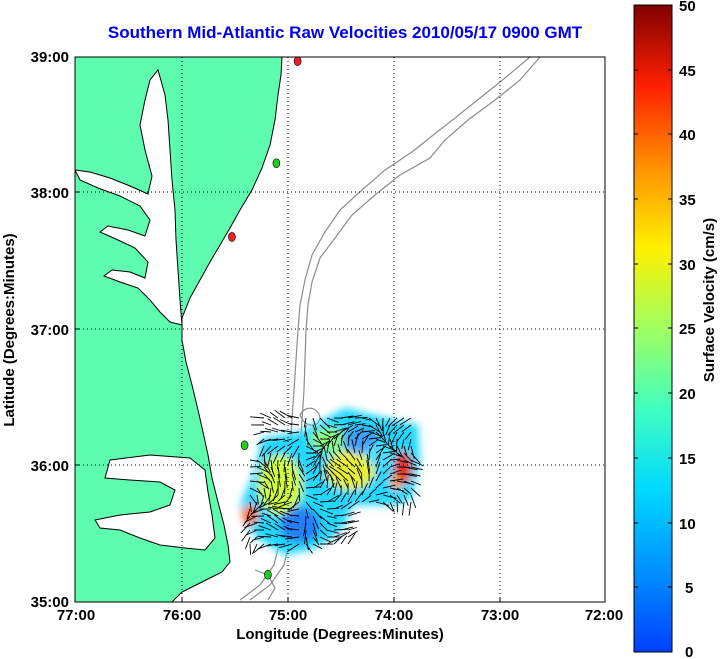 The width and height of the screenshot is (724, 659). I want to click on velocity-arrows, so click(332, 482).